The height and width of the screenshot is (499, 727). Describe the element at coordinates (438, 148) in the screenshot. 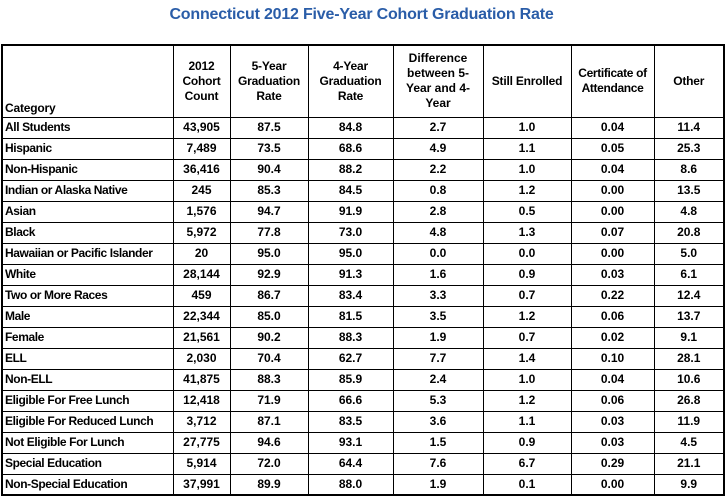

I see `value-cell: 4.9` at that location.